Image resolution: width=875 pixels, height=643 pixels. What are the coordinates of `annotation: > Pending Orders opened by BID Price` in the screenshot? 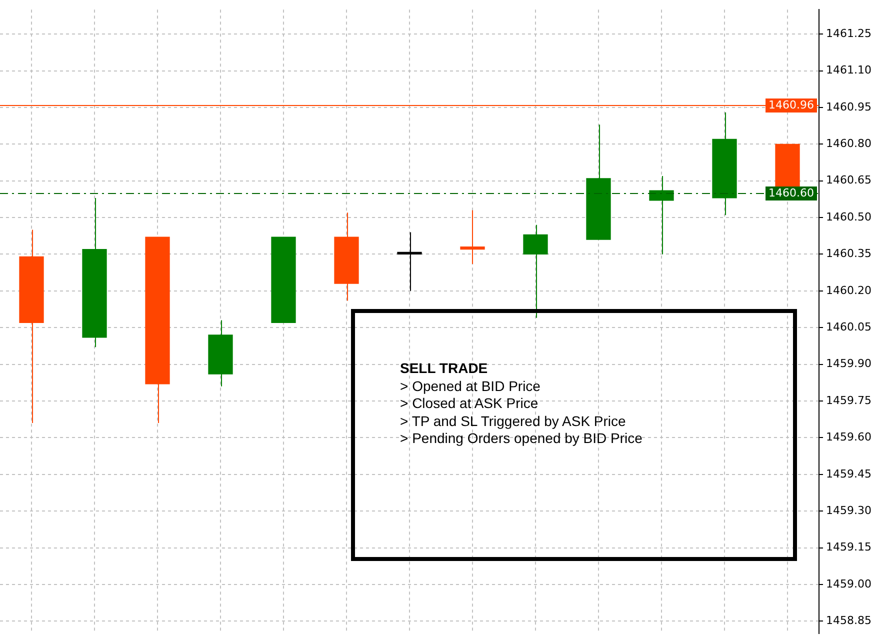 It's located at (521, 439).